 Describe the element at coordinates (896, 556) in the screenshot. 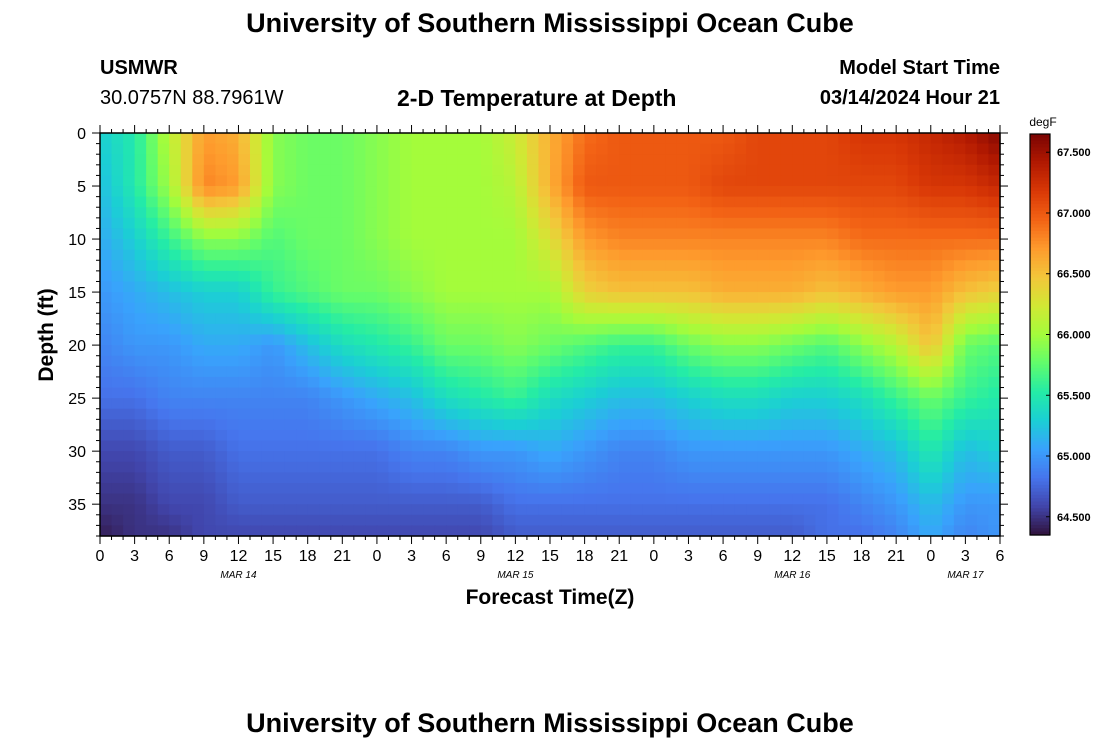

I see `x-tick-label: 21` at that location.